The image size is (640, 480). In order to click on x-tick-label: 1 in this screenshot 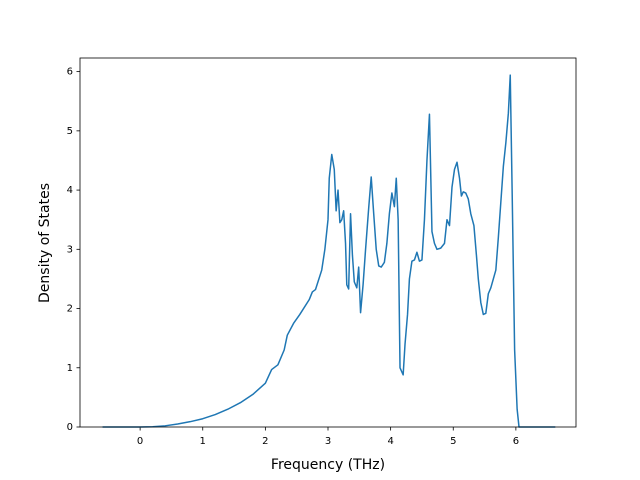, I will do `click(203, 441)`.